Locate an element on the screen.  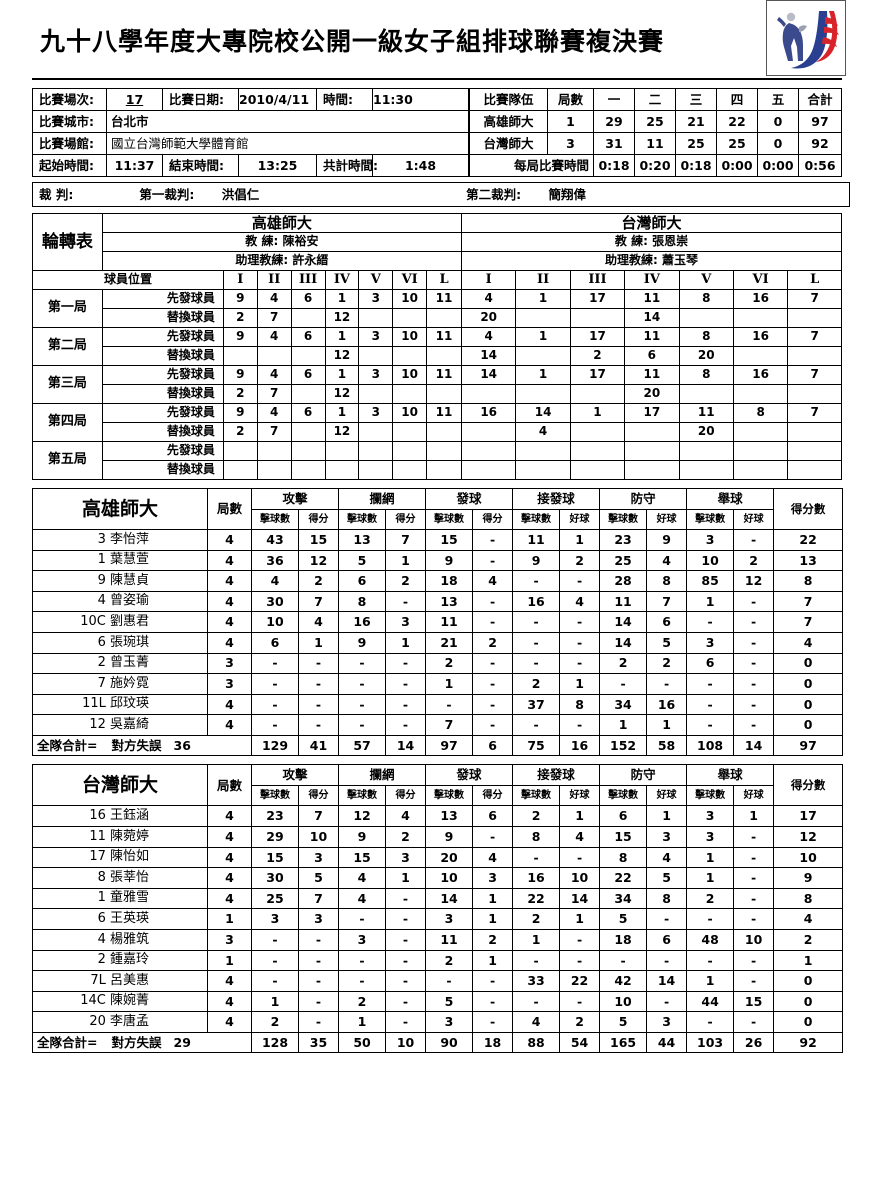
player-stat-cell: 14 is located at coordinates (623, 622).